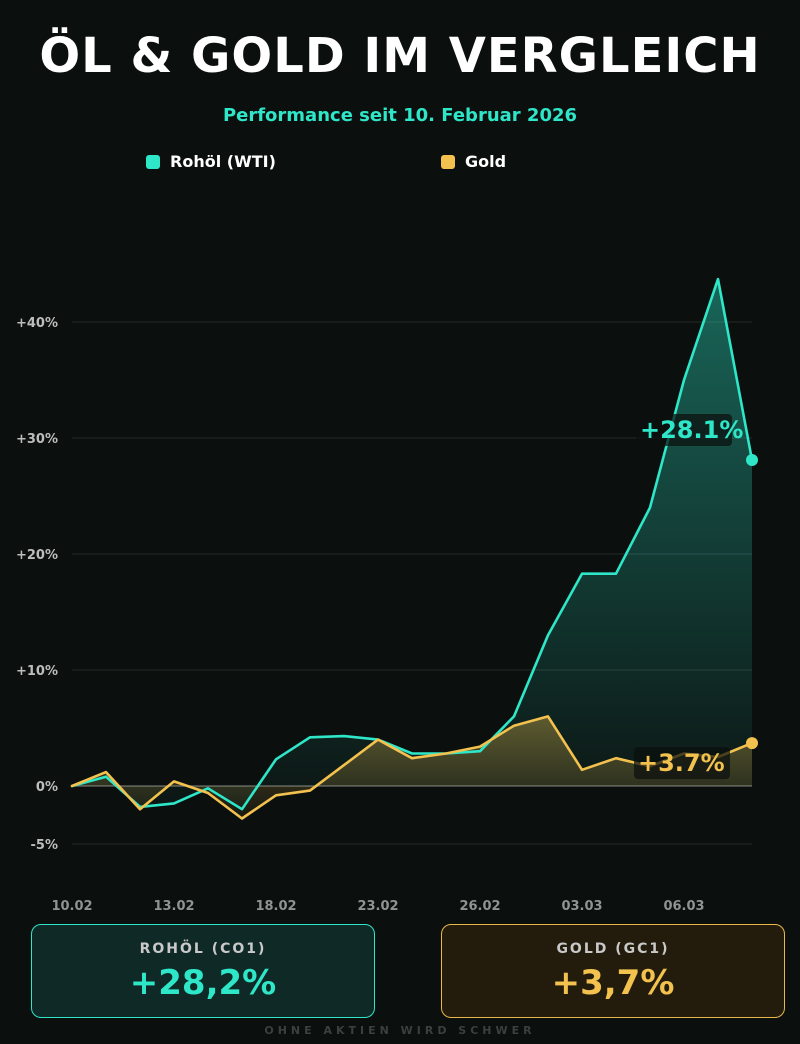 The height and width of the screenshot is (1044, 800). What do you see at coordinates (37, 323) in the screenshot?
I see `y-tick-label: +40%` at bounding box center [37, 323].